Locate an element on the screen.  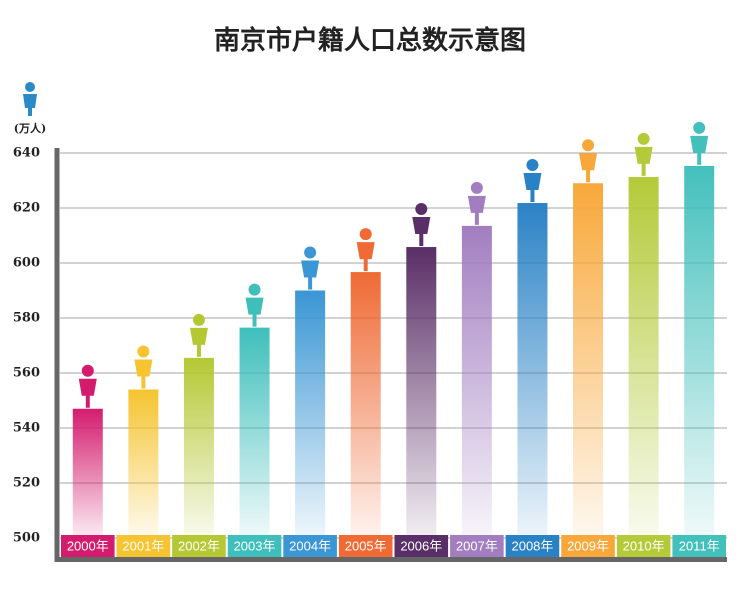
y-tick-label: 520 is located at coordinates (26, 483).